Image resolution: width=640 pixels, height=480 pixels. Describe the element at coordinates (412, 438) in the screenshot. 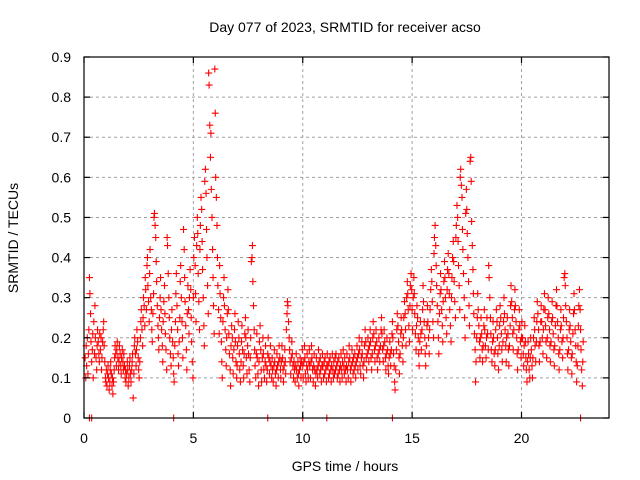

I see `x-tick-label: 15` at that location.